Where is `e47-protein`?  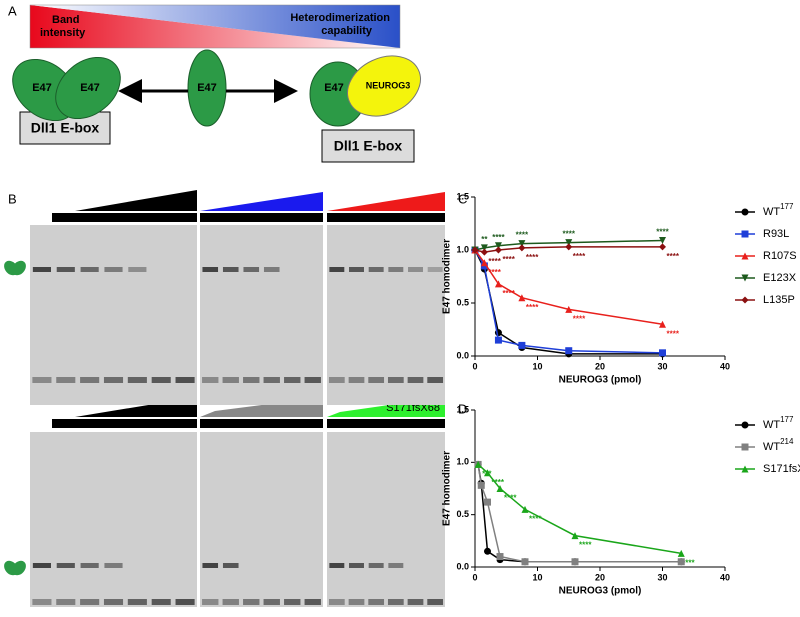 e47-protein is located at coordinates (207, 88).